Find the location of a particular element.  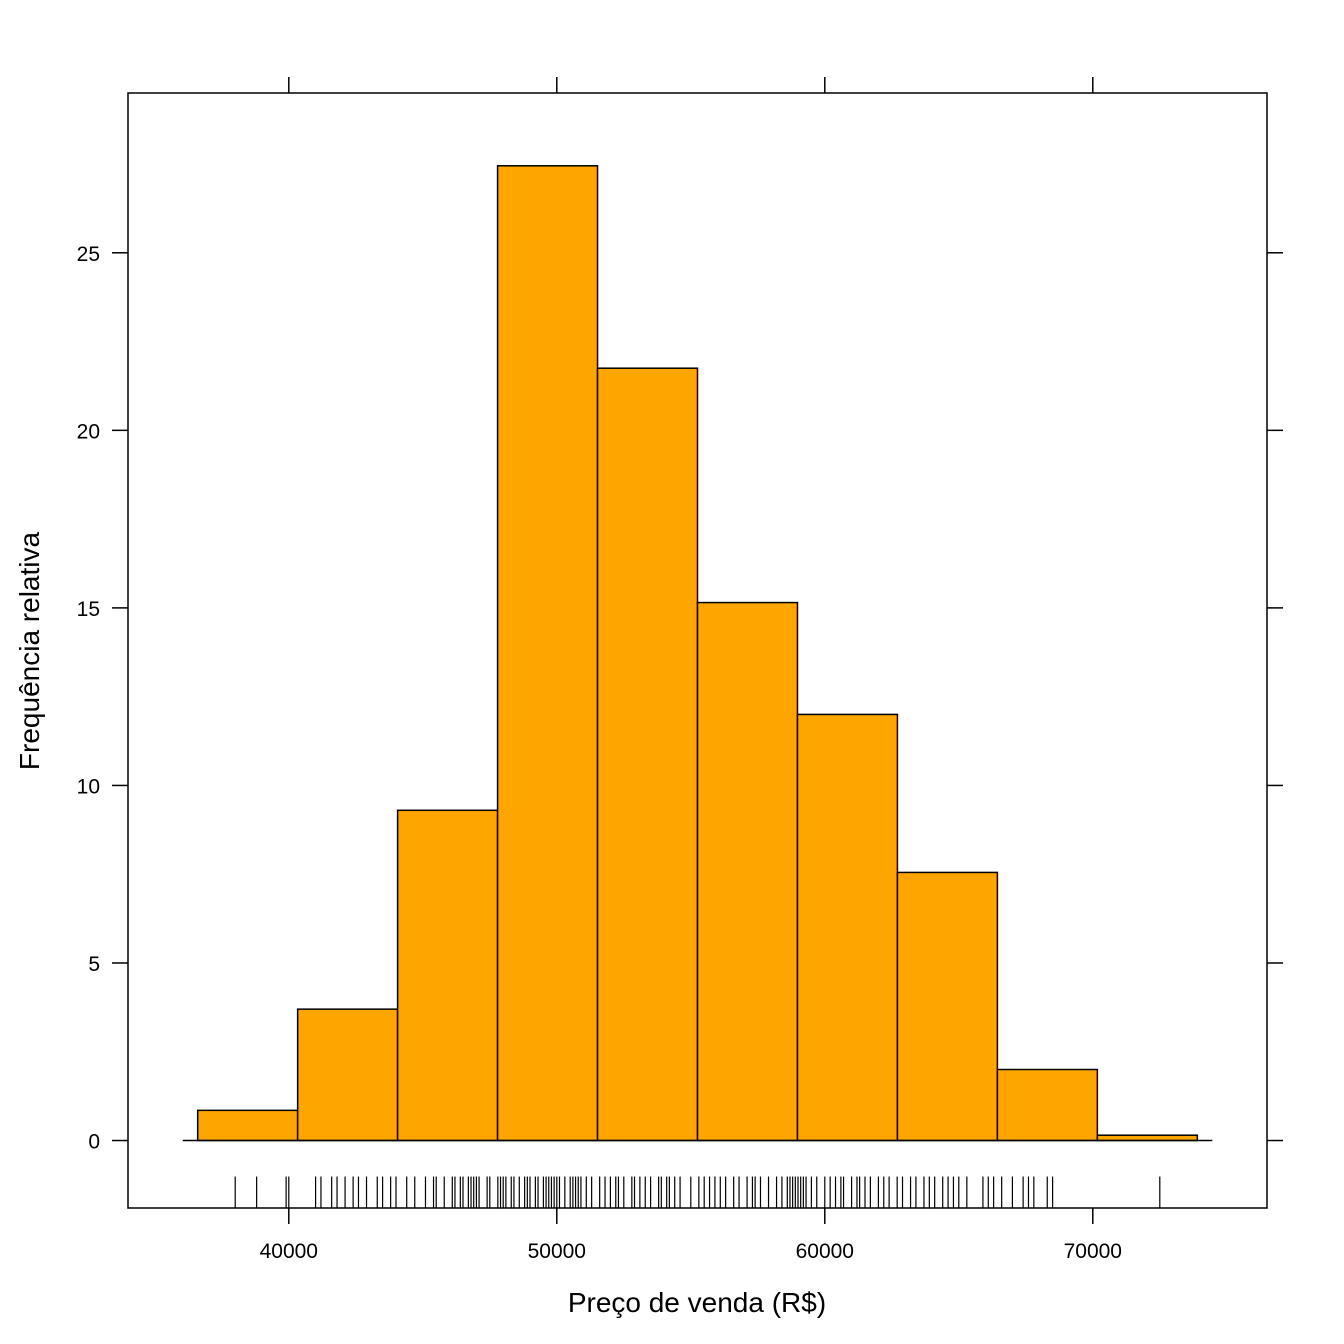

y-tick-label: 0 is located at coordinates (94, 1142).